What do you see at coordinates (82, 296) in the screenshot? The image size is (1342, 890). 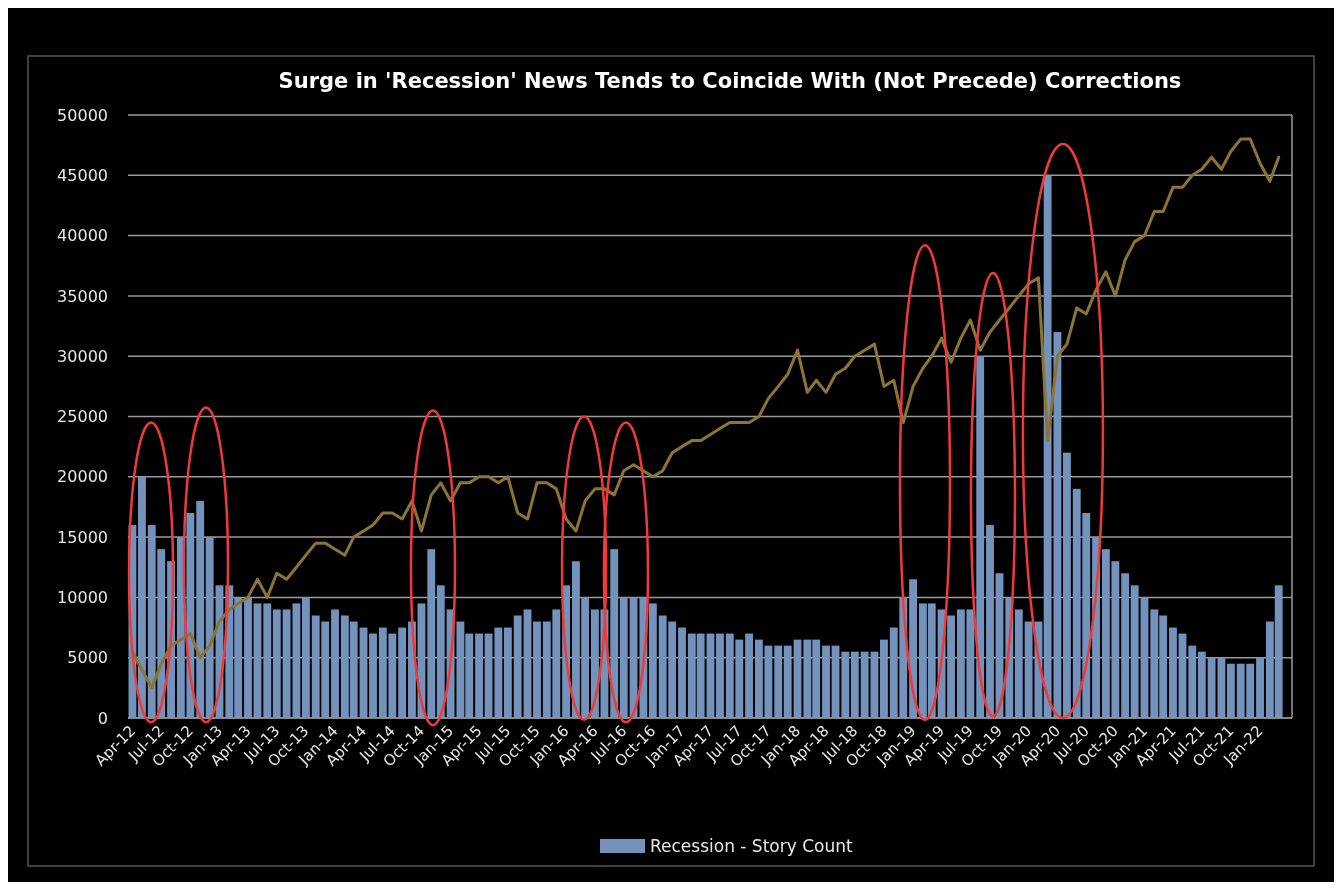 I see `y-tick-label: 35000` at bounding box center [82, 296].